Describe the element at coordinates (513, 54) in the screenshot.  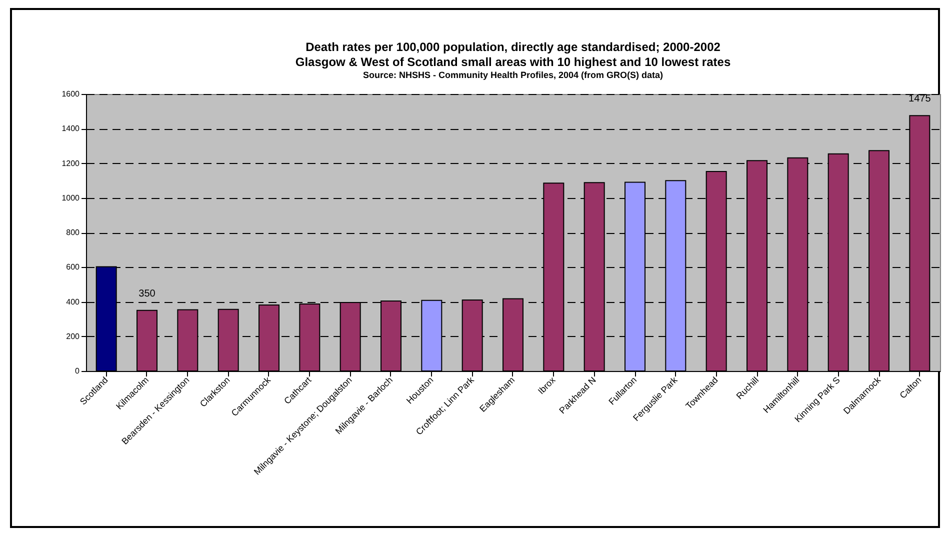
I see `chart-title: Death rates per 100,000 population, directly age standardised; 2000-2002 Glasgow & West of Scotland small areas with 10 highest and 10 lowest rates` at that location.